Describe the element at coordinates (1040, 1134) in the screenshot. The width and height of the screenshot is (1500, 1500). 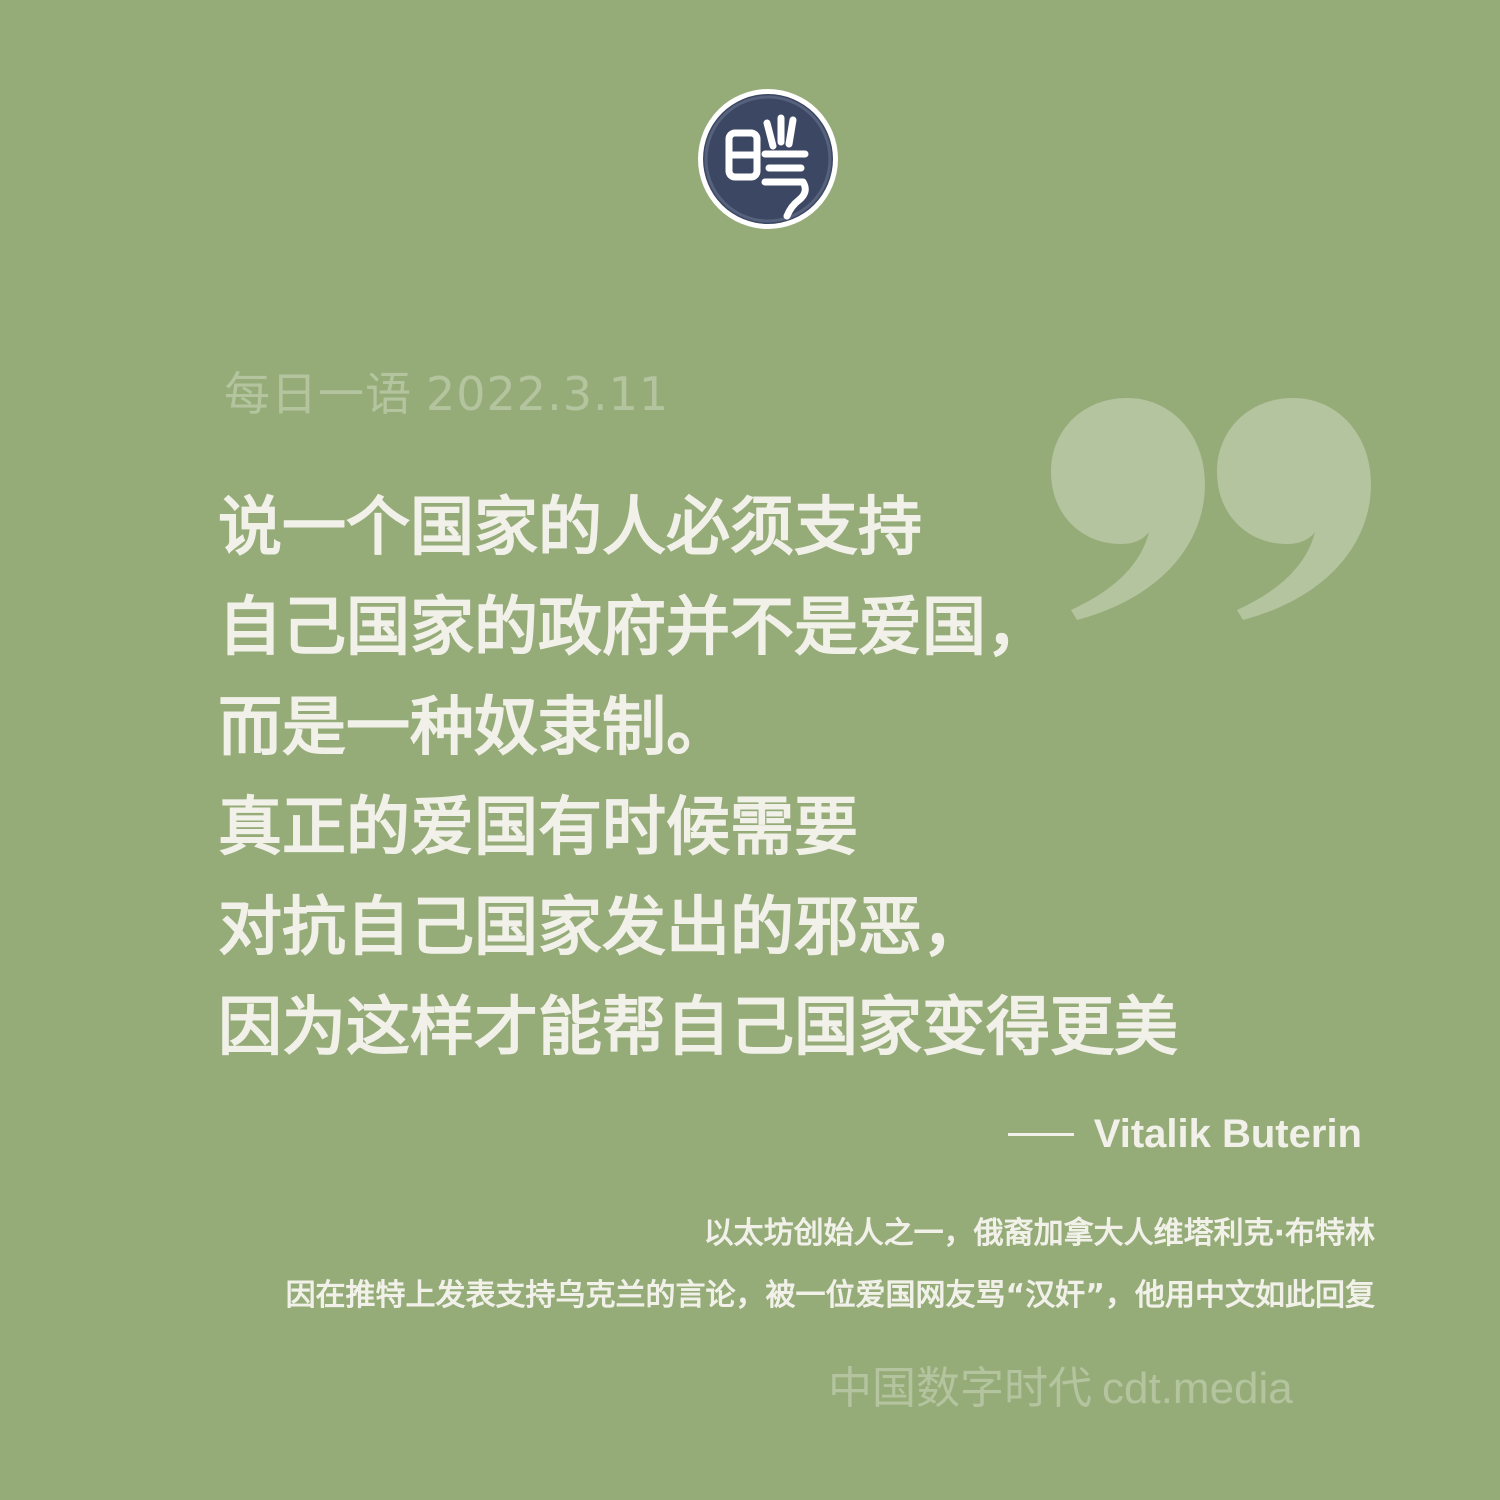
I see `dash-divider` at that location.